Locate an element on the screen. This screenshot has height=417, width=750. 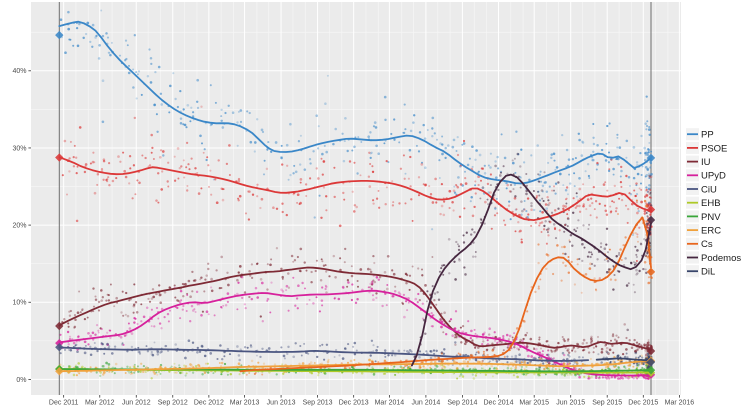
legend-item-UPyD: UPyD is located at coordinates (706, 175).